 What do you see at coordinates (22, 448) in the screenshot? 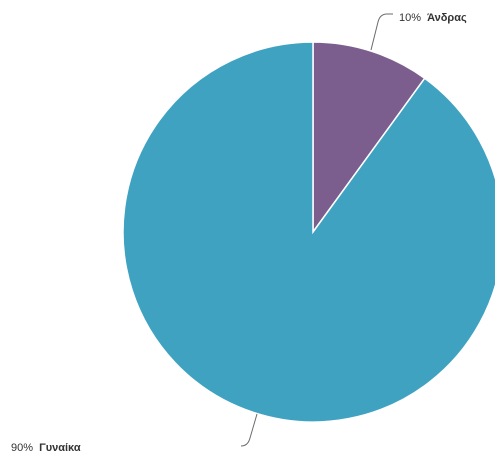
I see `slice-percent-gynaika: 90%` at bounding box center [22, 448].